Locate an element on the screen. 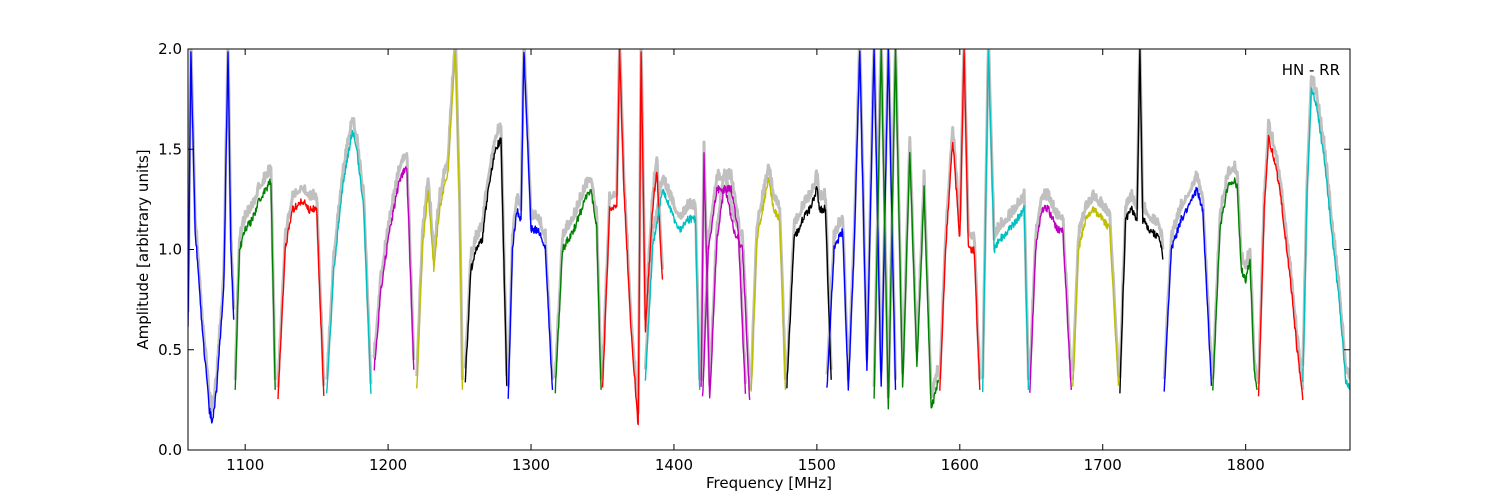 The width and height of the screenshot is (1500, 500). y-axis-label: Amplitude [arbitrary units] is located at coordinates (143, 249).